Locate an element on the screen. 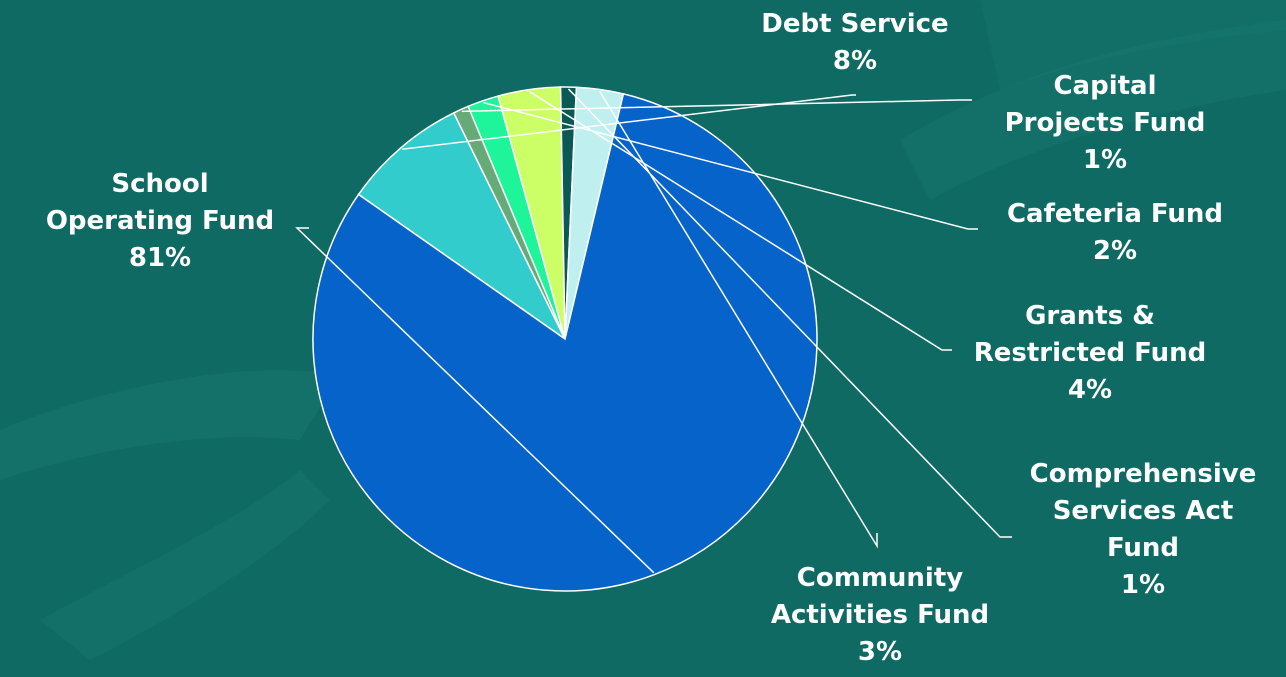 Image resolution: width=1286 pixels, height=677 pixels. label-line: Restricted Fund is located at coordinates (1090, 353).